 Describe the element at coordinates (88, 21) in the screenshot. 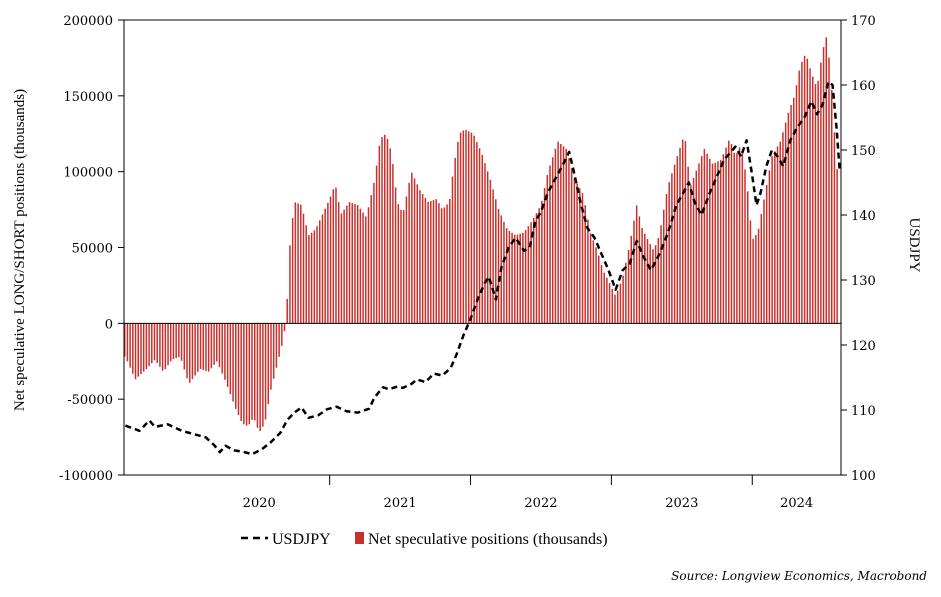

I see `left-tick-label-6: 200000` at that location.